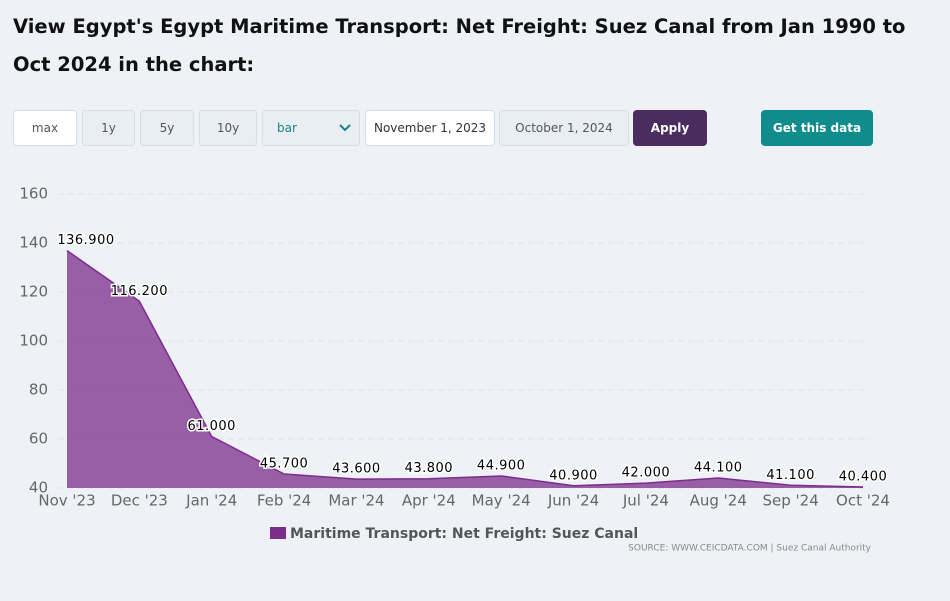 The image size is (950, 601). Describe the element at coordinates (33, 292) in the screenshot. I see `y-tick-label: 120` at that location.